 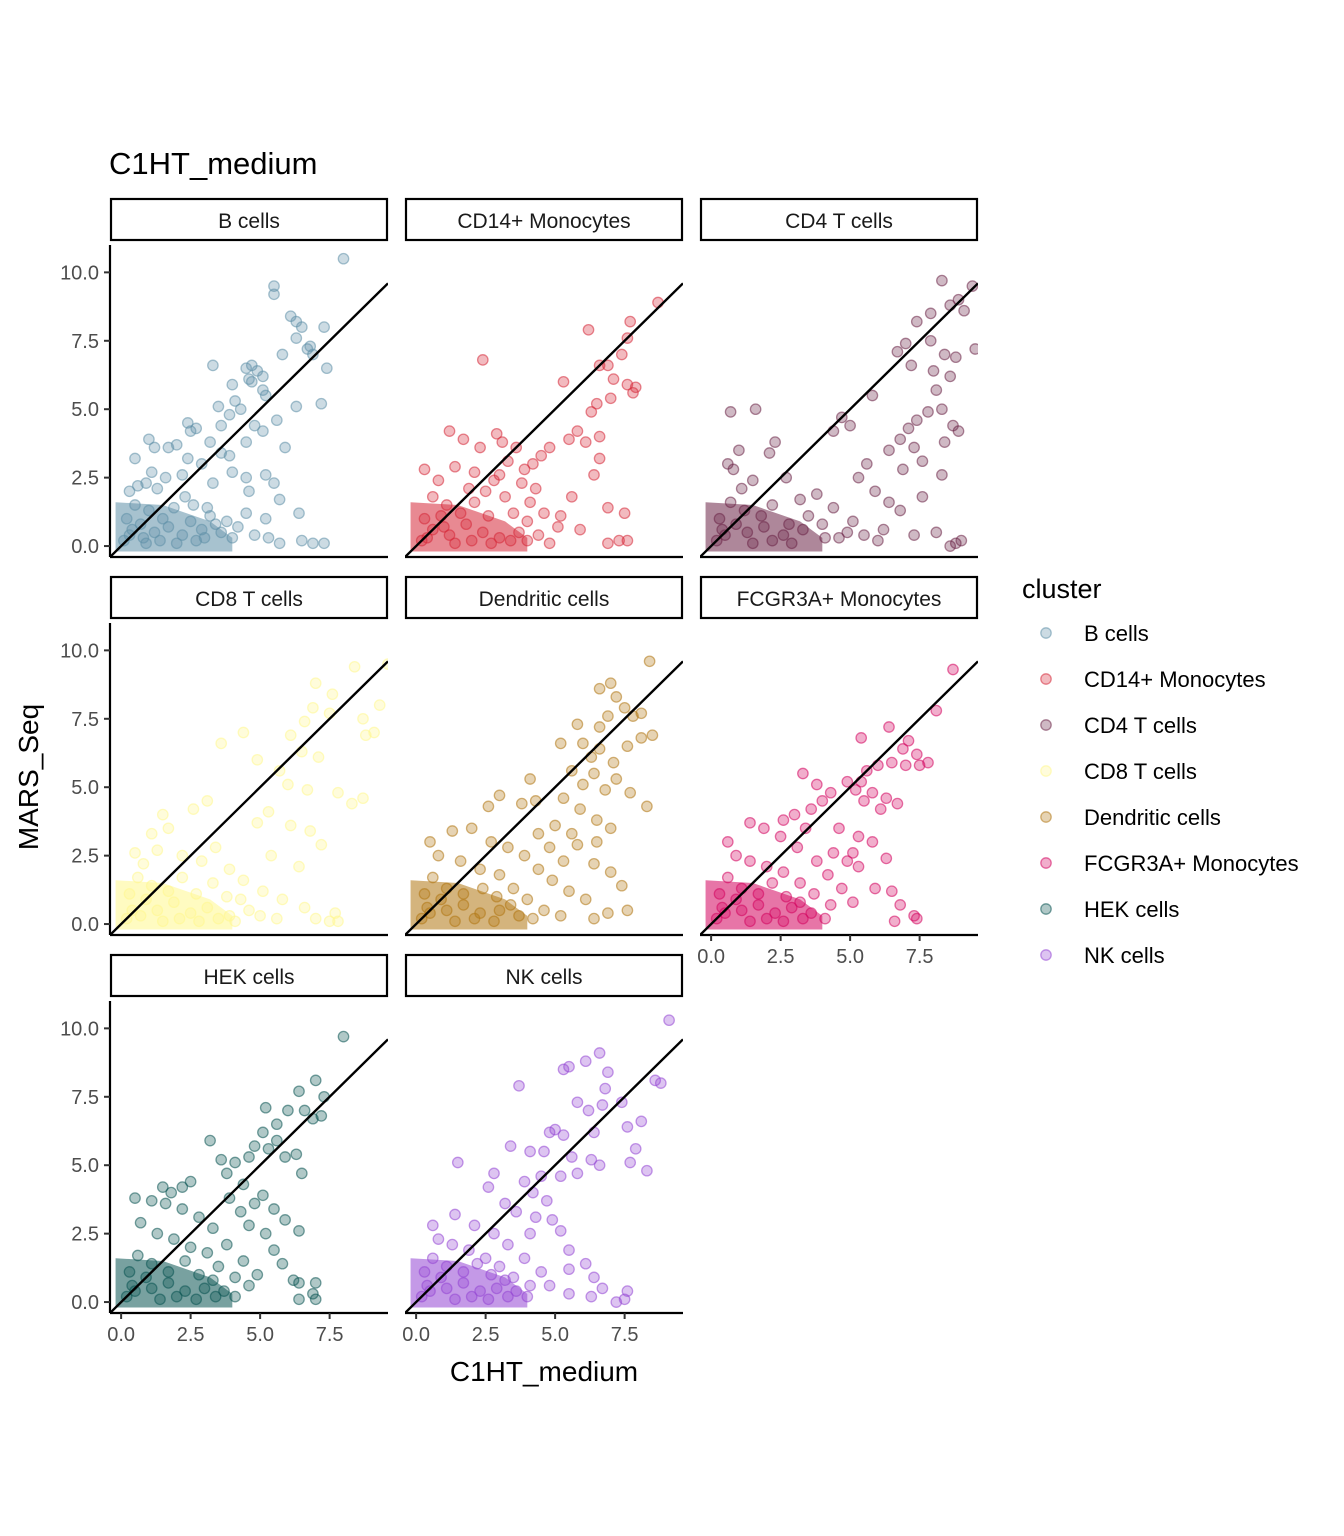 I want to click on strip-label: CD8 T cells, so click(x=249, y=599).